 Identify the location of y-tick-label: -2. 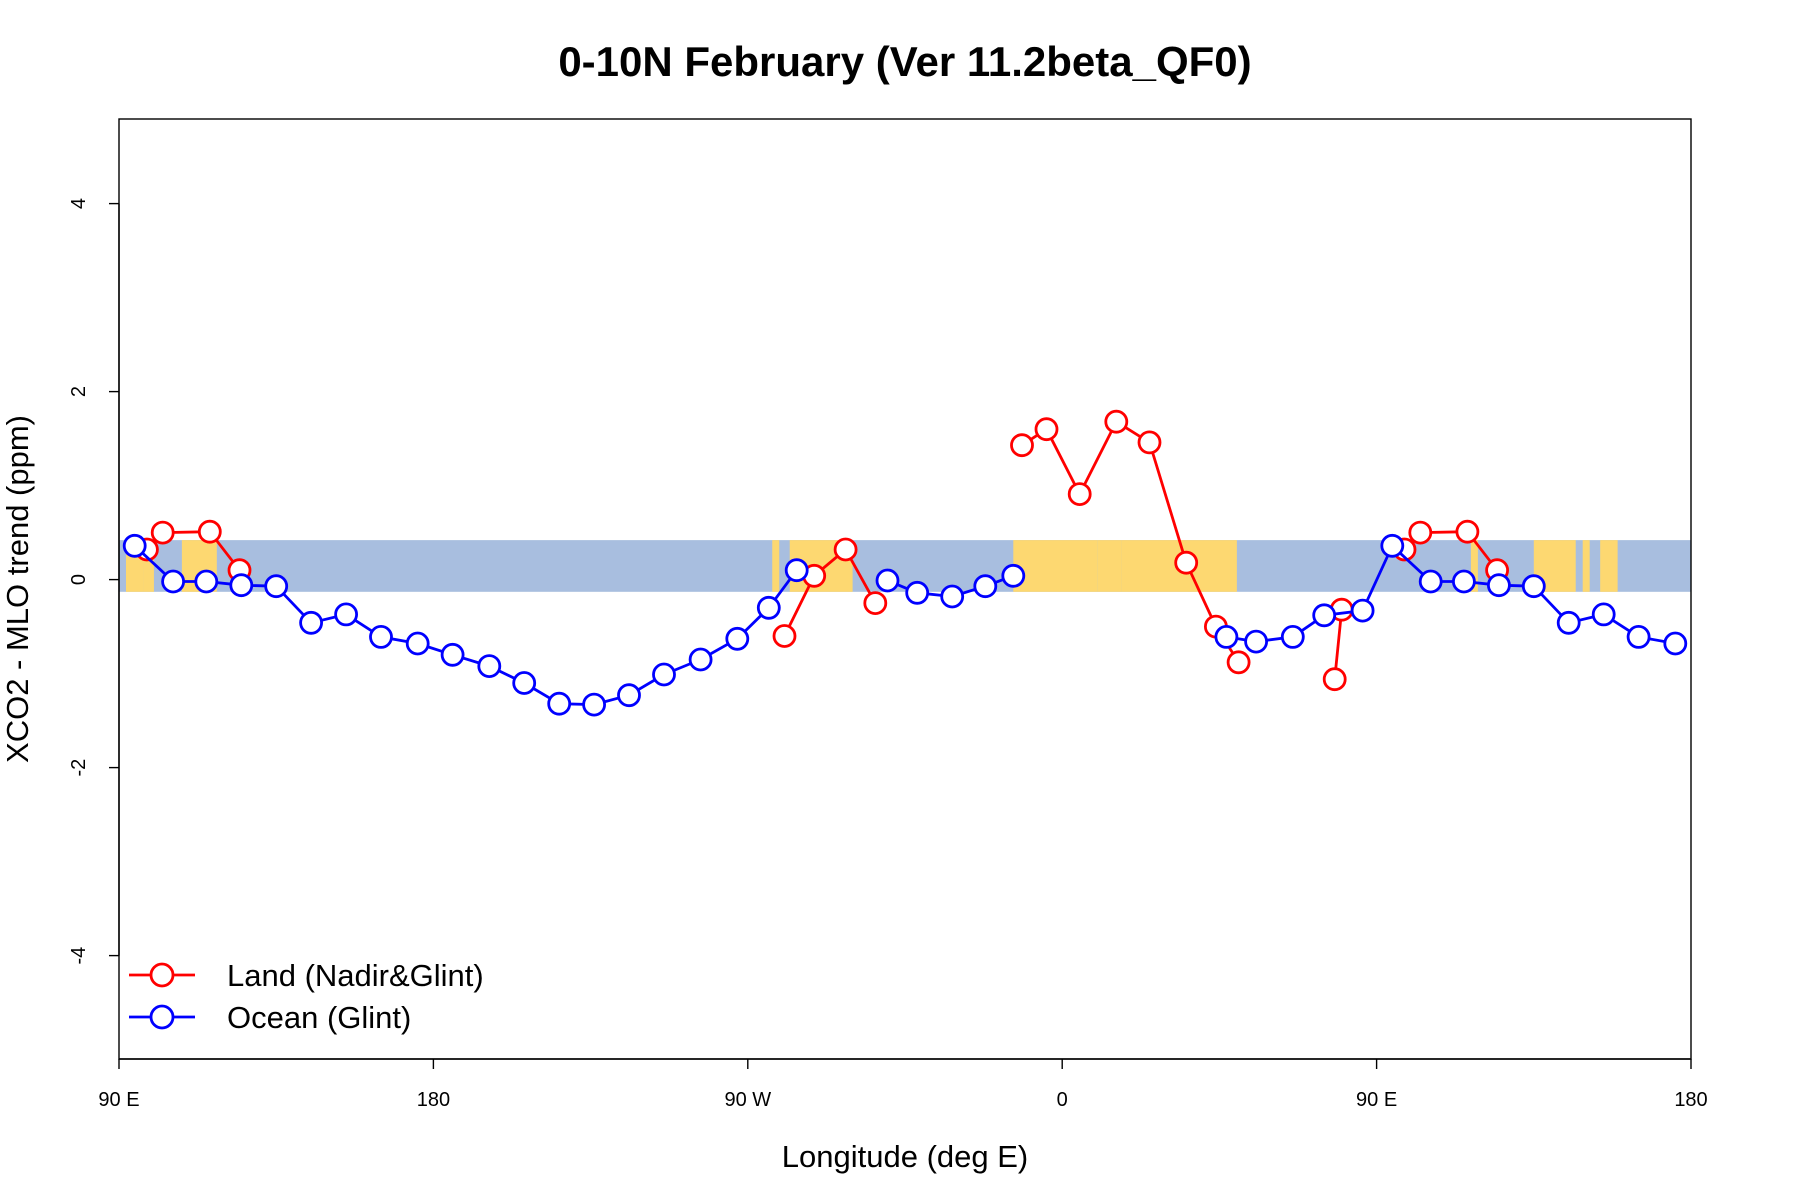
(79, 768).